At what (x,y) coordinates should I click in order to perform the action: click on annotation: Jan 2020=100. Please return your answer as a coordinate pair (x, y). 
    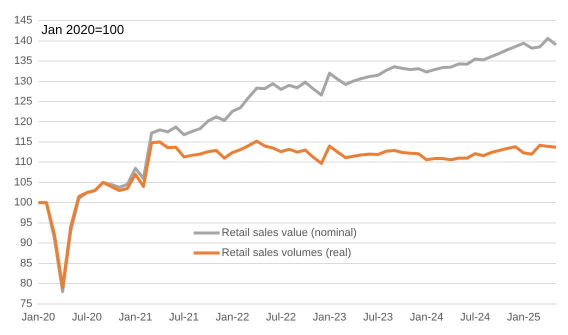
    Looking at the image, I should click on (82, 30).